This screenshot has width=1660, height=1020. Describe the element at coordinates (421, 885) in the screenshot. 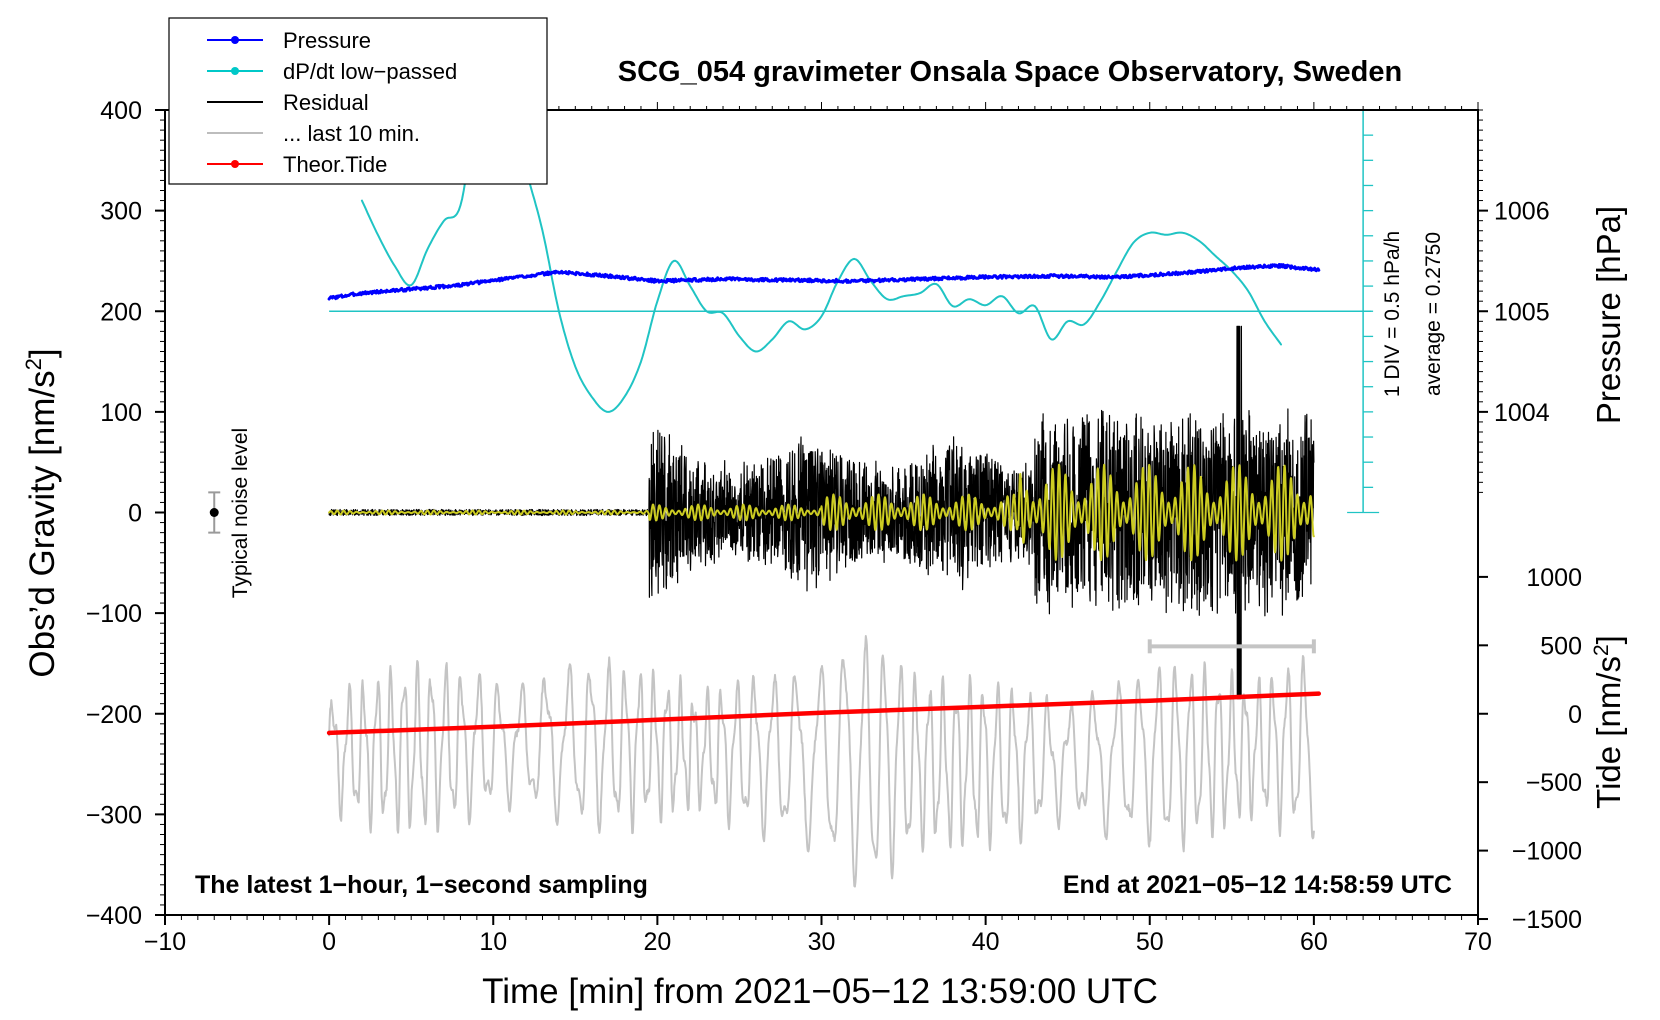

I see `sampling-note: The latest 1−hour, 1−second sampling` at that location.